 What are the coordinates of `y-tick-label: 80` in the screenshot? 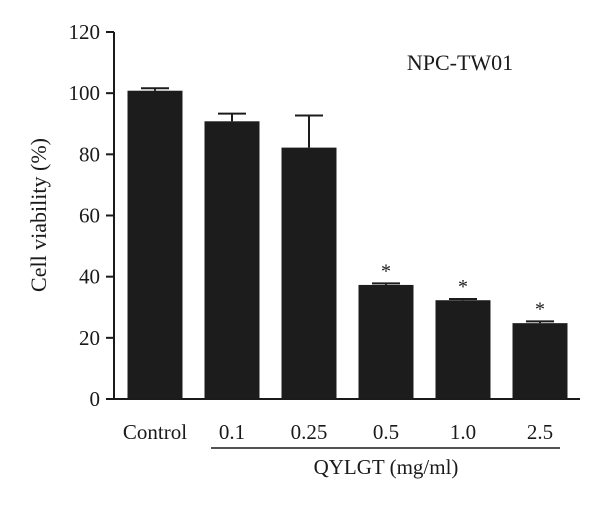 It's located at (89, 154).